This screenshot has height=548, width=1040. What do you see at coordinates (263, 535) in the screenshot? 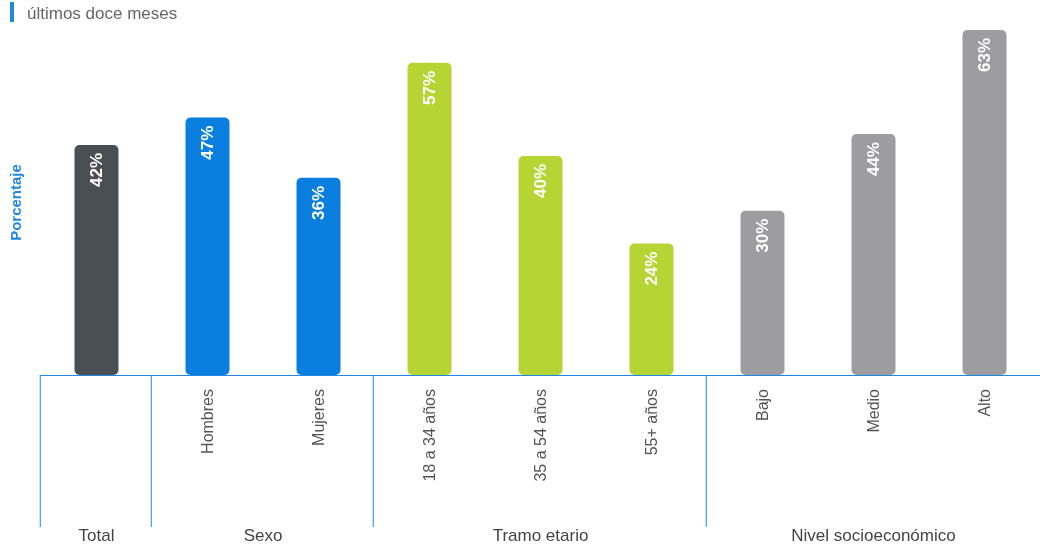
I see `text: Sexo` at bounding box center [263, 535].